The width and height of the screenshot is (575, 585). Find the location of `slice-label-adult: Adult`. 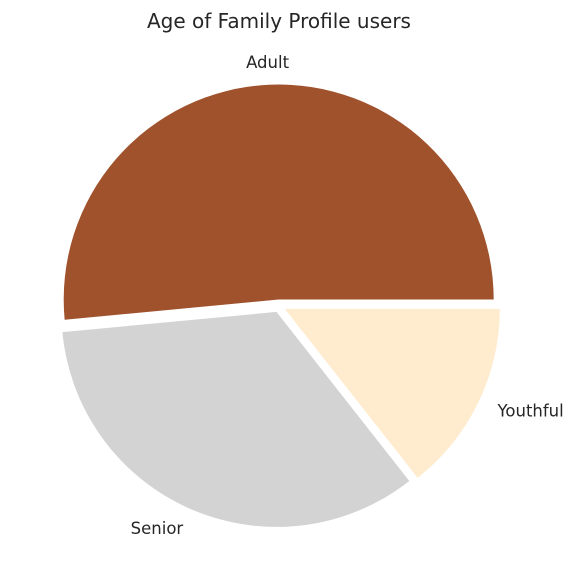

slice-label-adult: Adult is located at coordinates (268, 62).